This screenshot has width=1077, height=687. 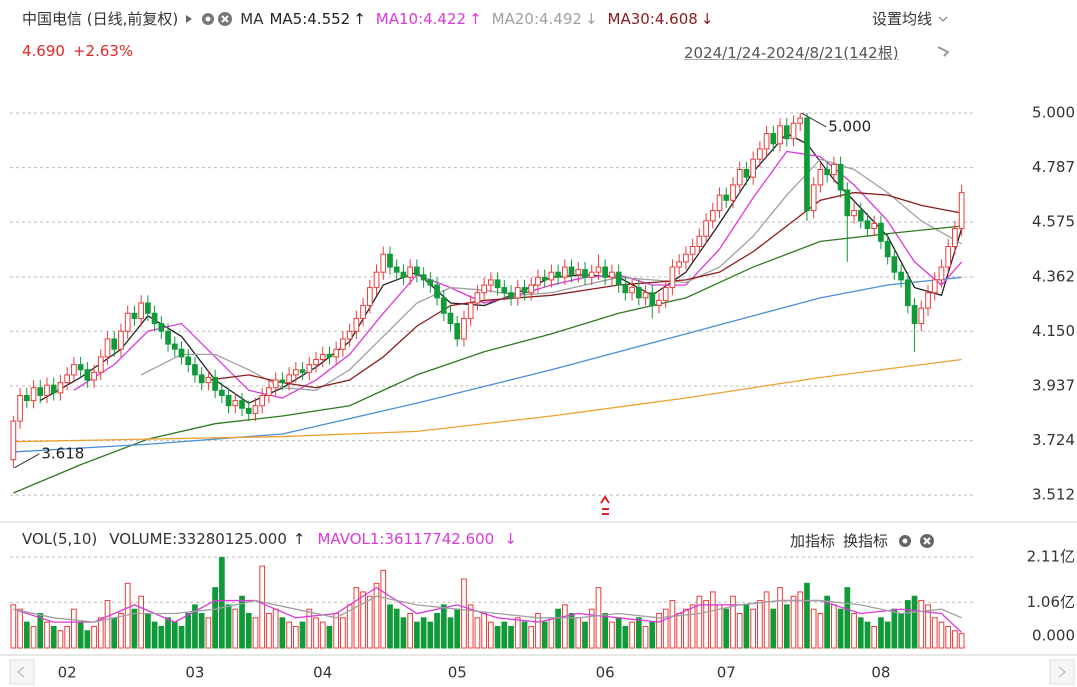 I want to click on legend-name: MAVOL1:36117742.600, so click(x=406, y=539).